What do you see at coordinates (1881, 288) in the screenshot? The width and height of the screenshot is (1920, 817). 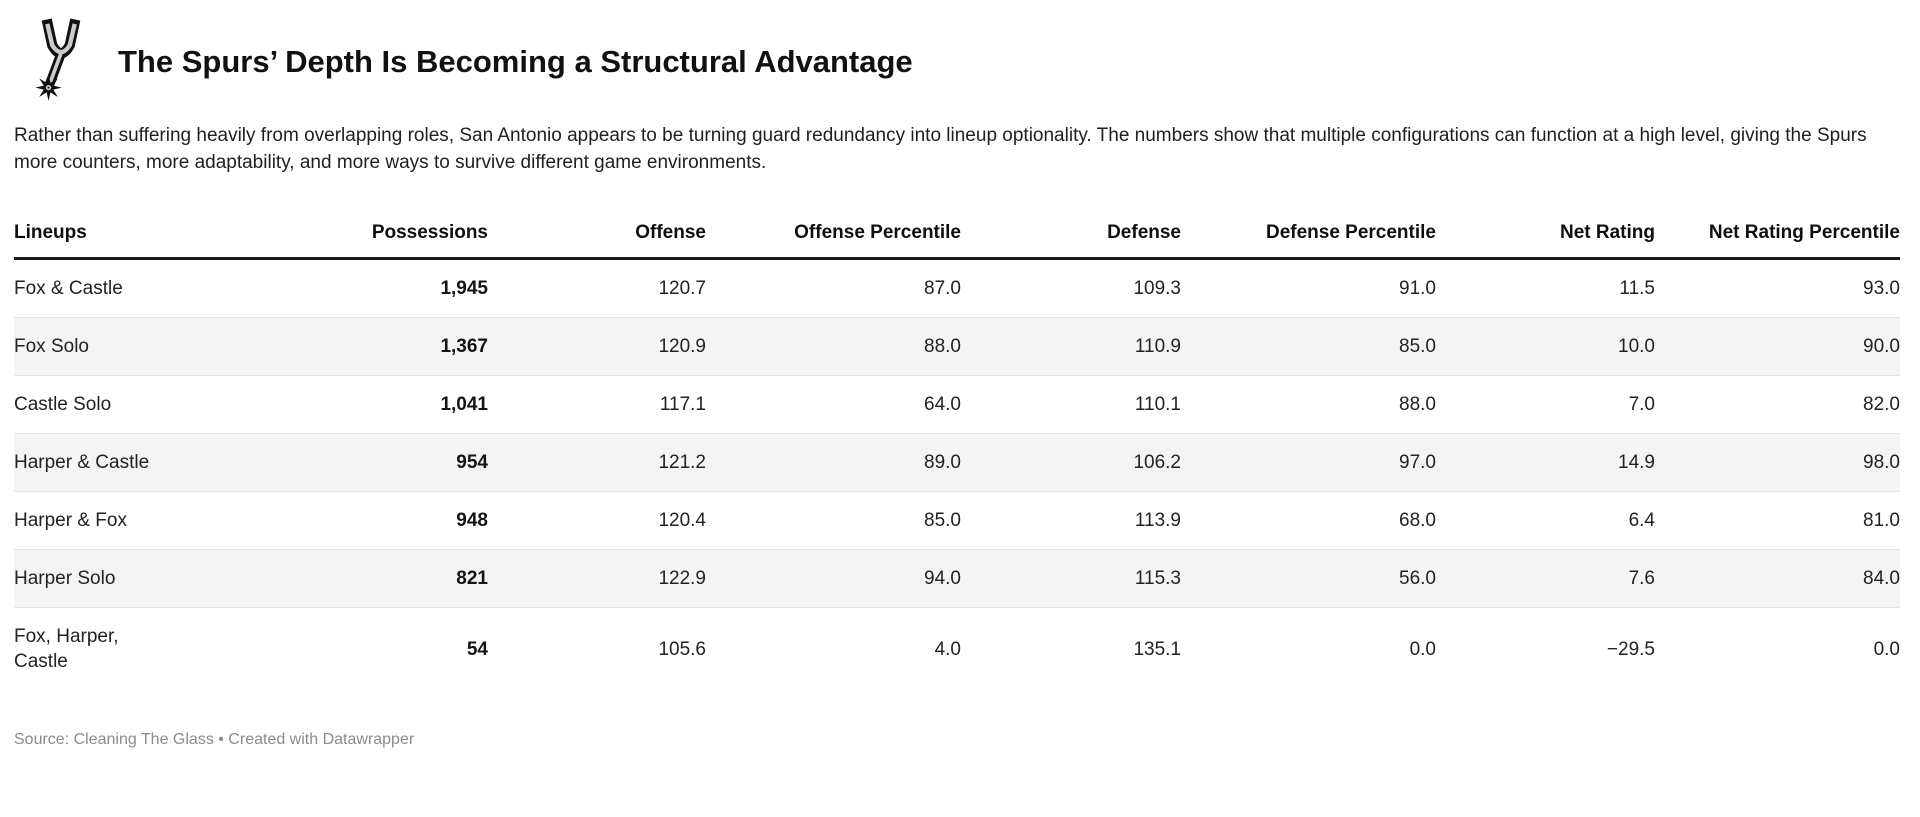 I see `value-cell: 93.0` at bounding box center [1881, 288].